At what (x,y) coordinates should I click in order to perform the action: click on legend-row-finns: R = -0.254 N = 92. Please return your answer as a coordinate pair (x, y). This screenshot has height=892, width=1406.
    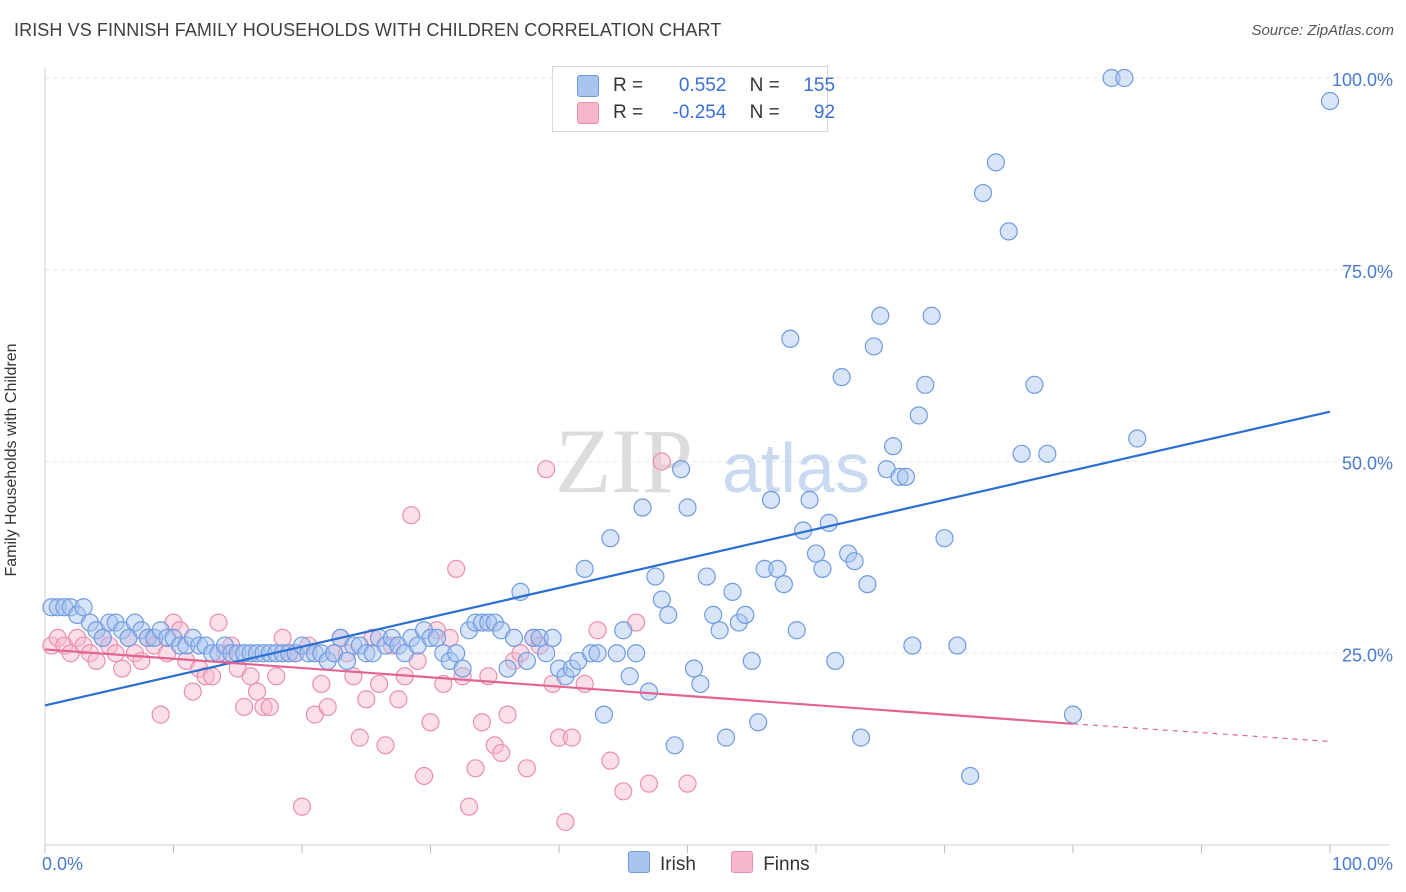
    Looking at the image, I should click on (706, 114).